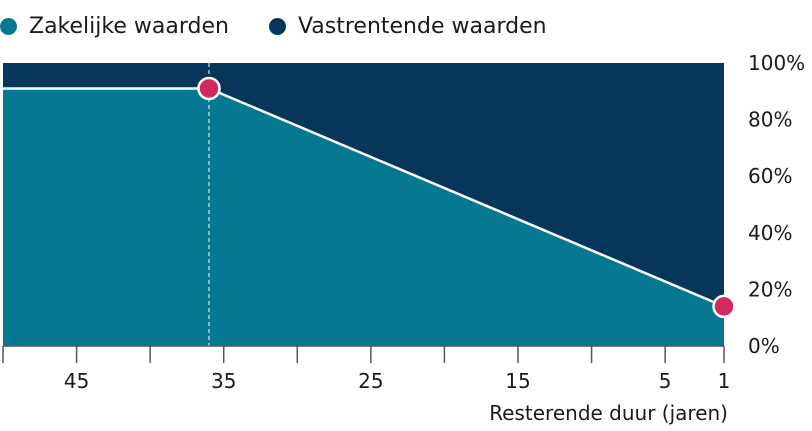 This screenshot has height=431, width=812. What do you see at coordinates (129, 26) in the screenshot?
I see `legend-label-zakelijke-waarden: Zakelijke waarden` at bounding box center [129, 26].